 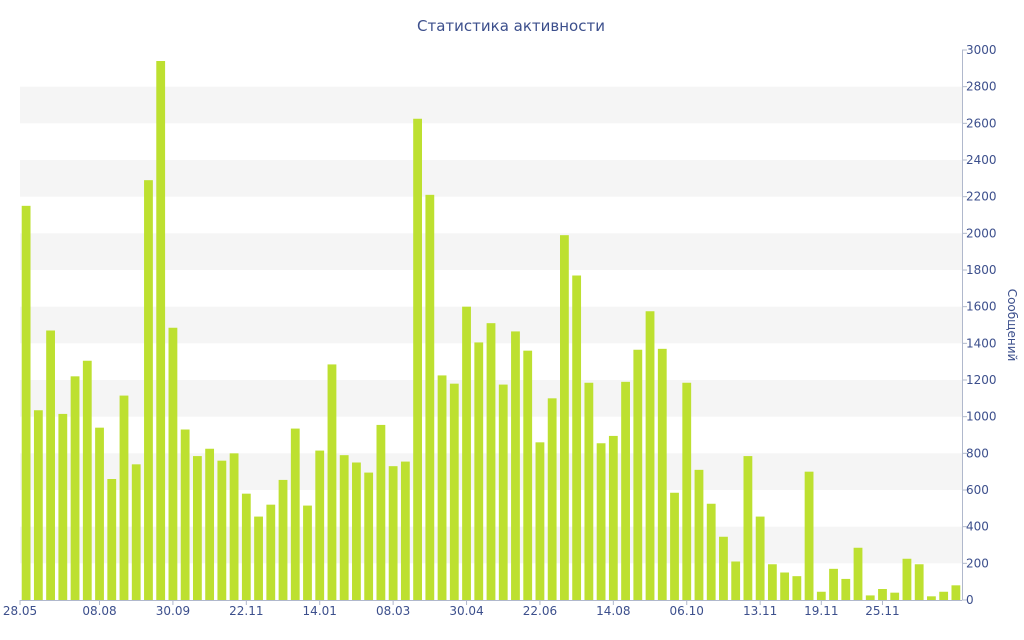 I want to click on y-tick-label: 2000, so click(x=981, y=233).